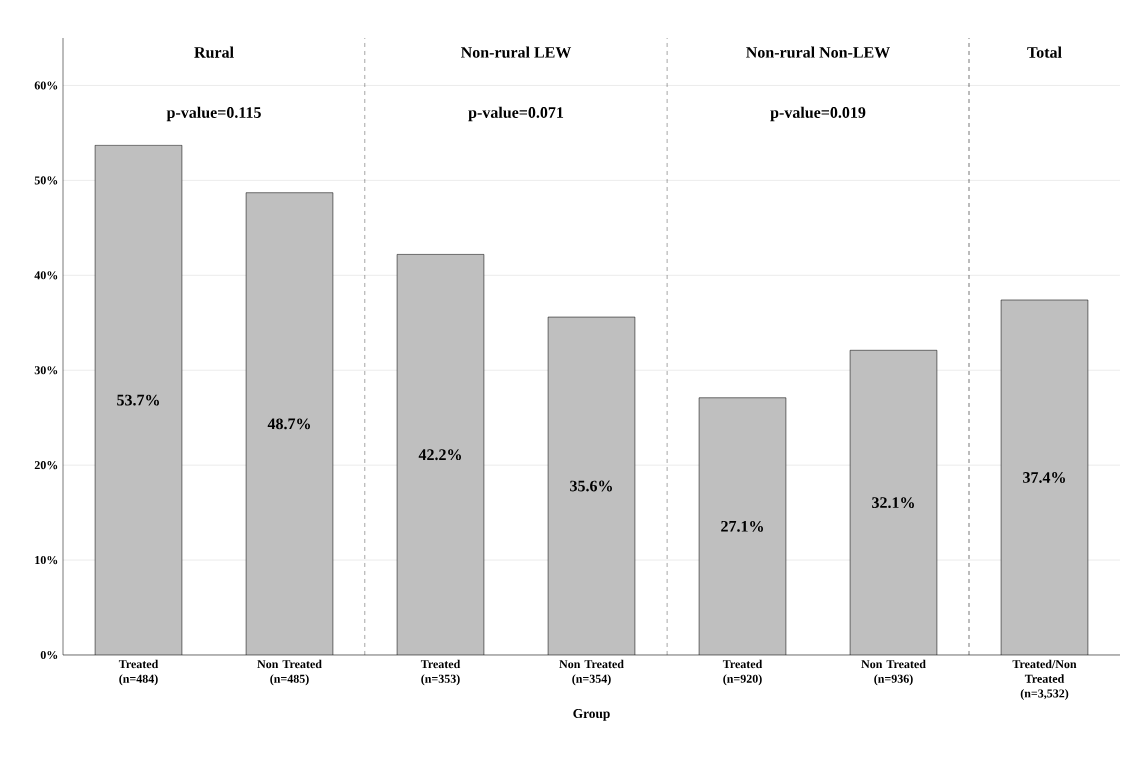 This screenshot has width=1127, height=763. What do you see at coordinates (213, 114) in the screenshot?
I see `annotation: p-value=0.115` at bounding box center [213, 114].